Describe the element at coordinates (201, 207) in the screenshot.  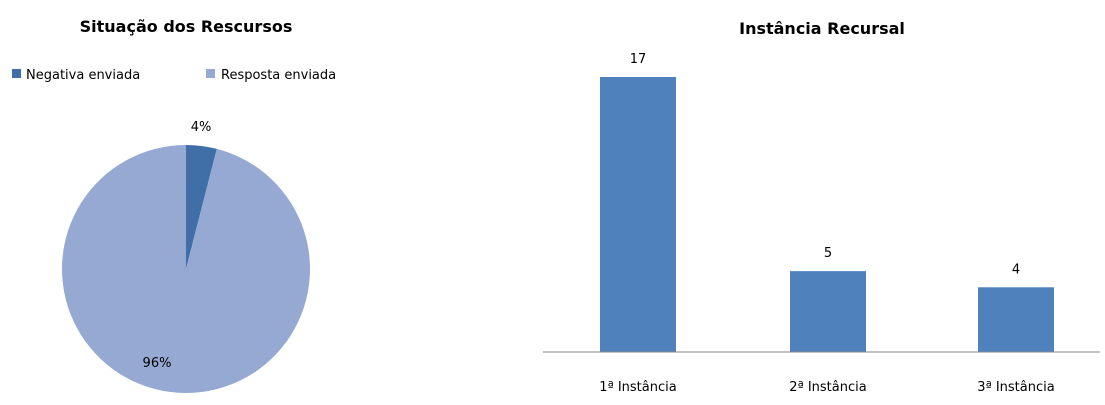
I see `pie-slice-negativa-enviada` at that location.